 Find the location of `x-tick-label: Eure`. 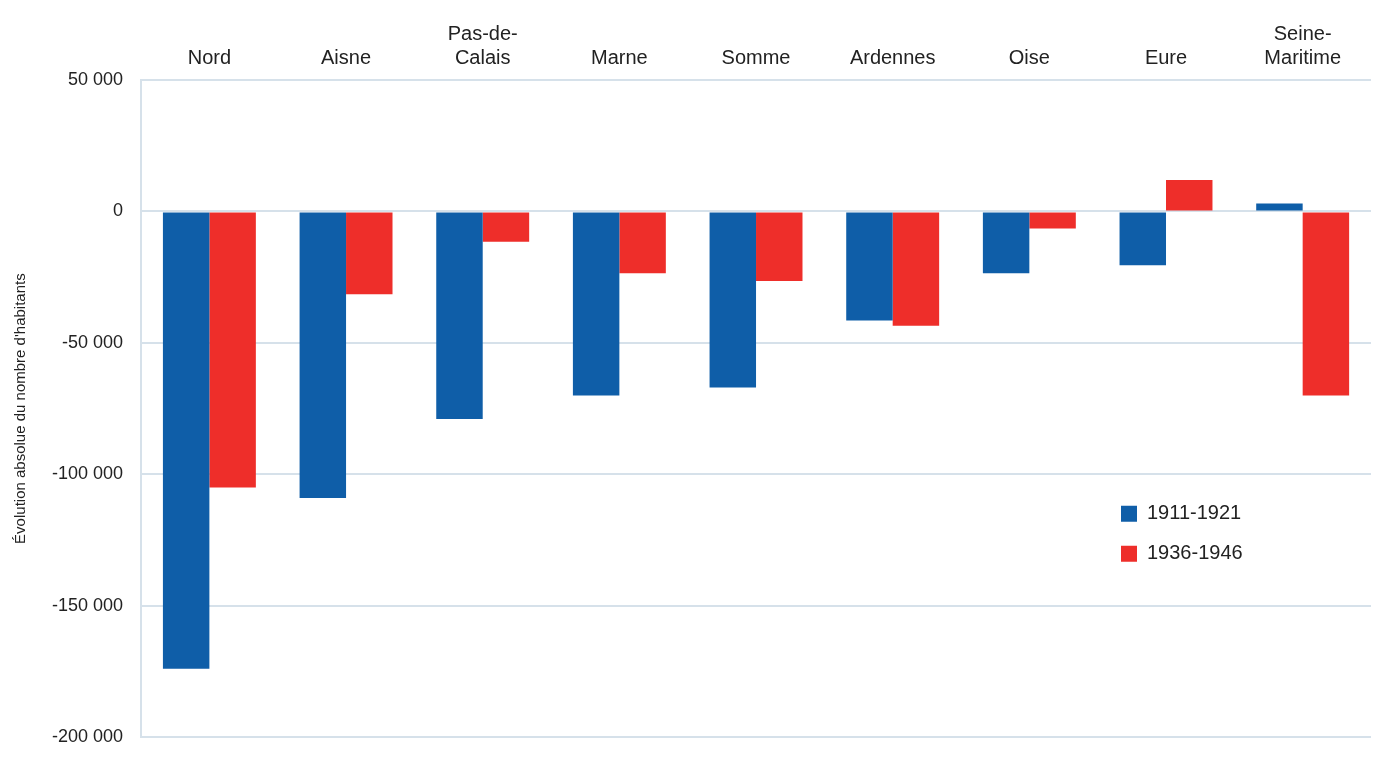

x-tick-label: Eure is located at coordinates (1166, 56).